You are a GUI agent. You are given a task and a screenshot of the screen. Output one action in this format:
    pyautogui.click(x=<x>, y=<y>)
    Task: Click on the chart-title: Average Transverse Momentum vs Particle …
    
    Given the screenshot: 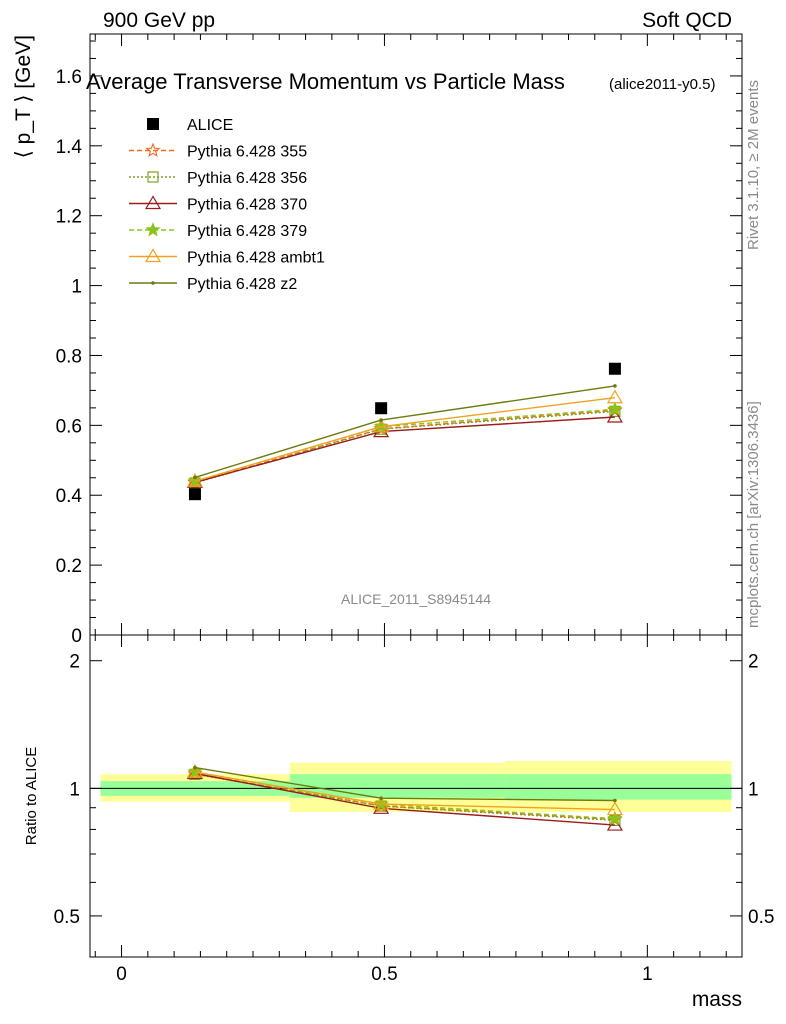 What is the action you would take?
    pyautogui.click(x=325, y=81)
    